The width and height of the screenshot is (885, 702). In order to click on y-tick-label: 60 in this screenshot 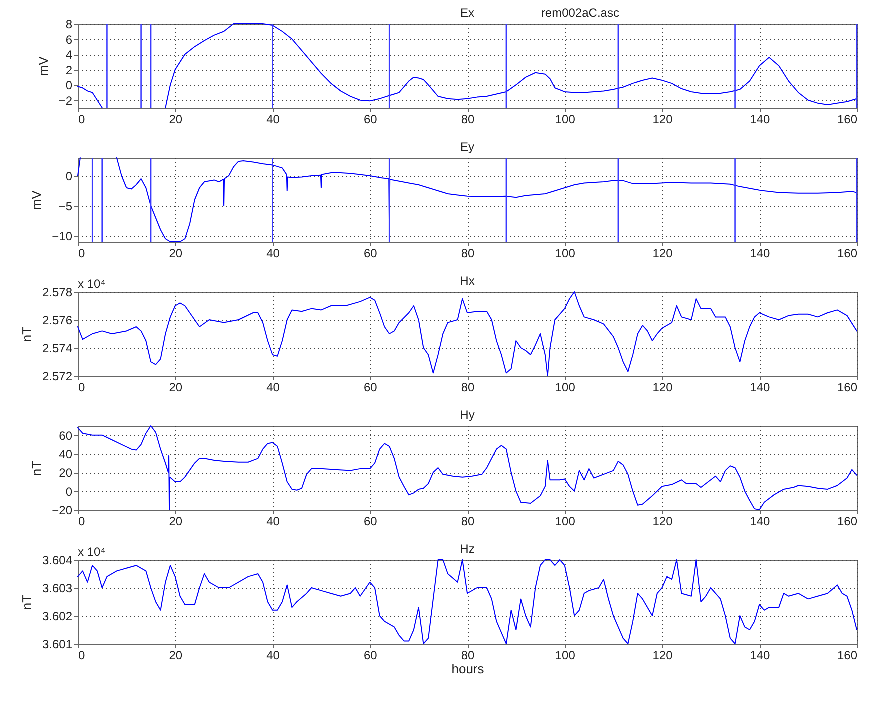, I will do `click(66, 435)`.